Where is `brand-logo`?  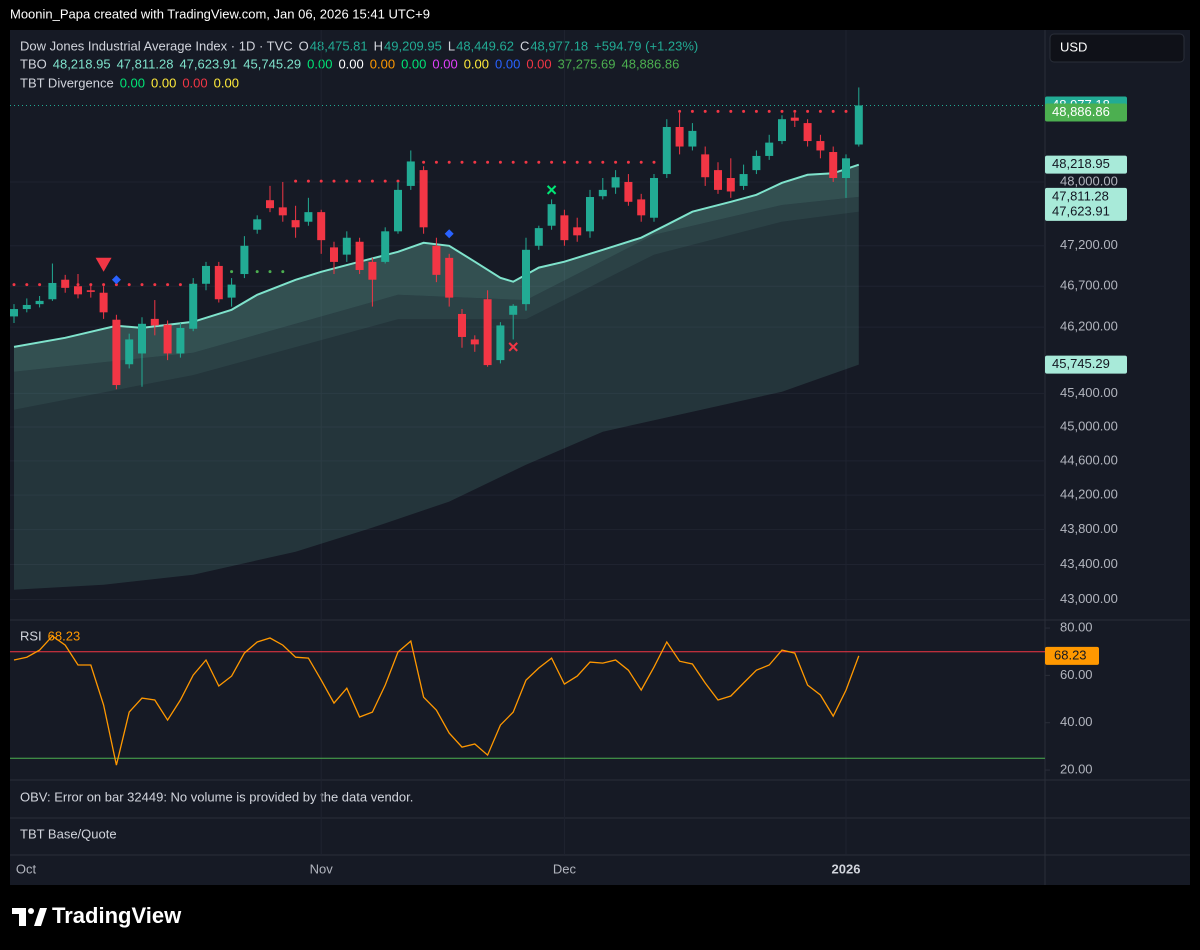 brand-logo is located at coordinates (29, 917).